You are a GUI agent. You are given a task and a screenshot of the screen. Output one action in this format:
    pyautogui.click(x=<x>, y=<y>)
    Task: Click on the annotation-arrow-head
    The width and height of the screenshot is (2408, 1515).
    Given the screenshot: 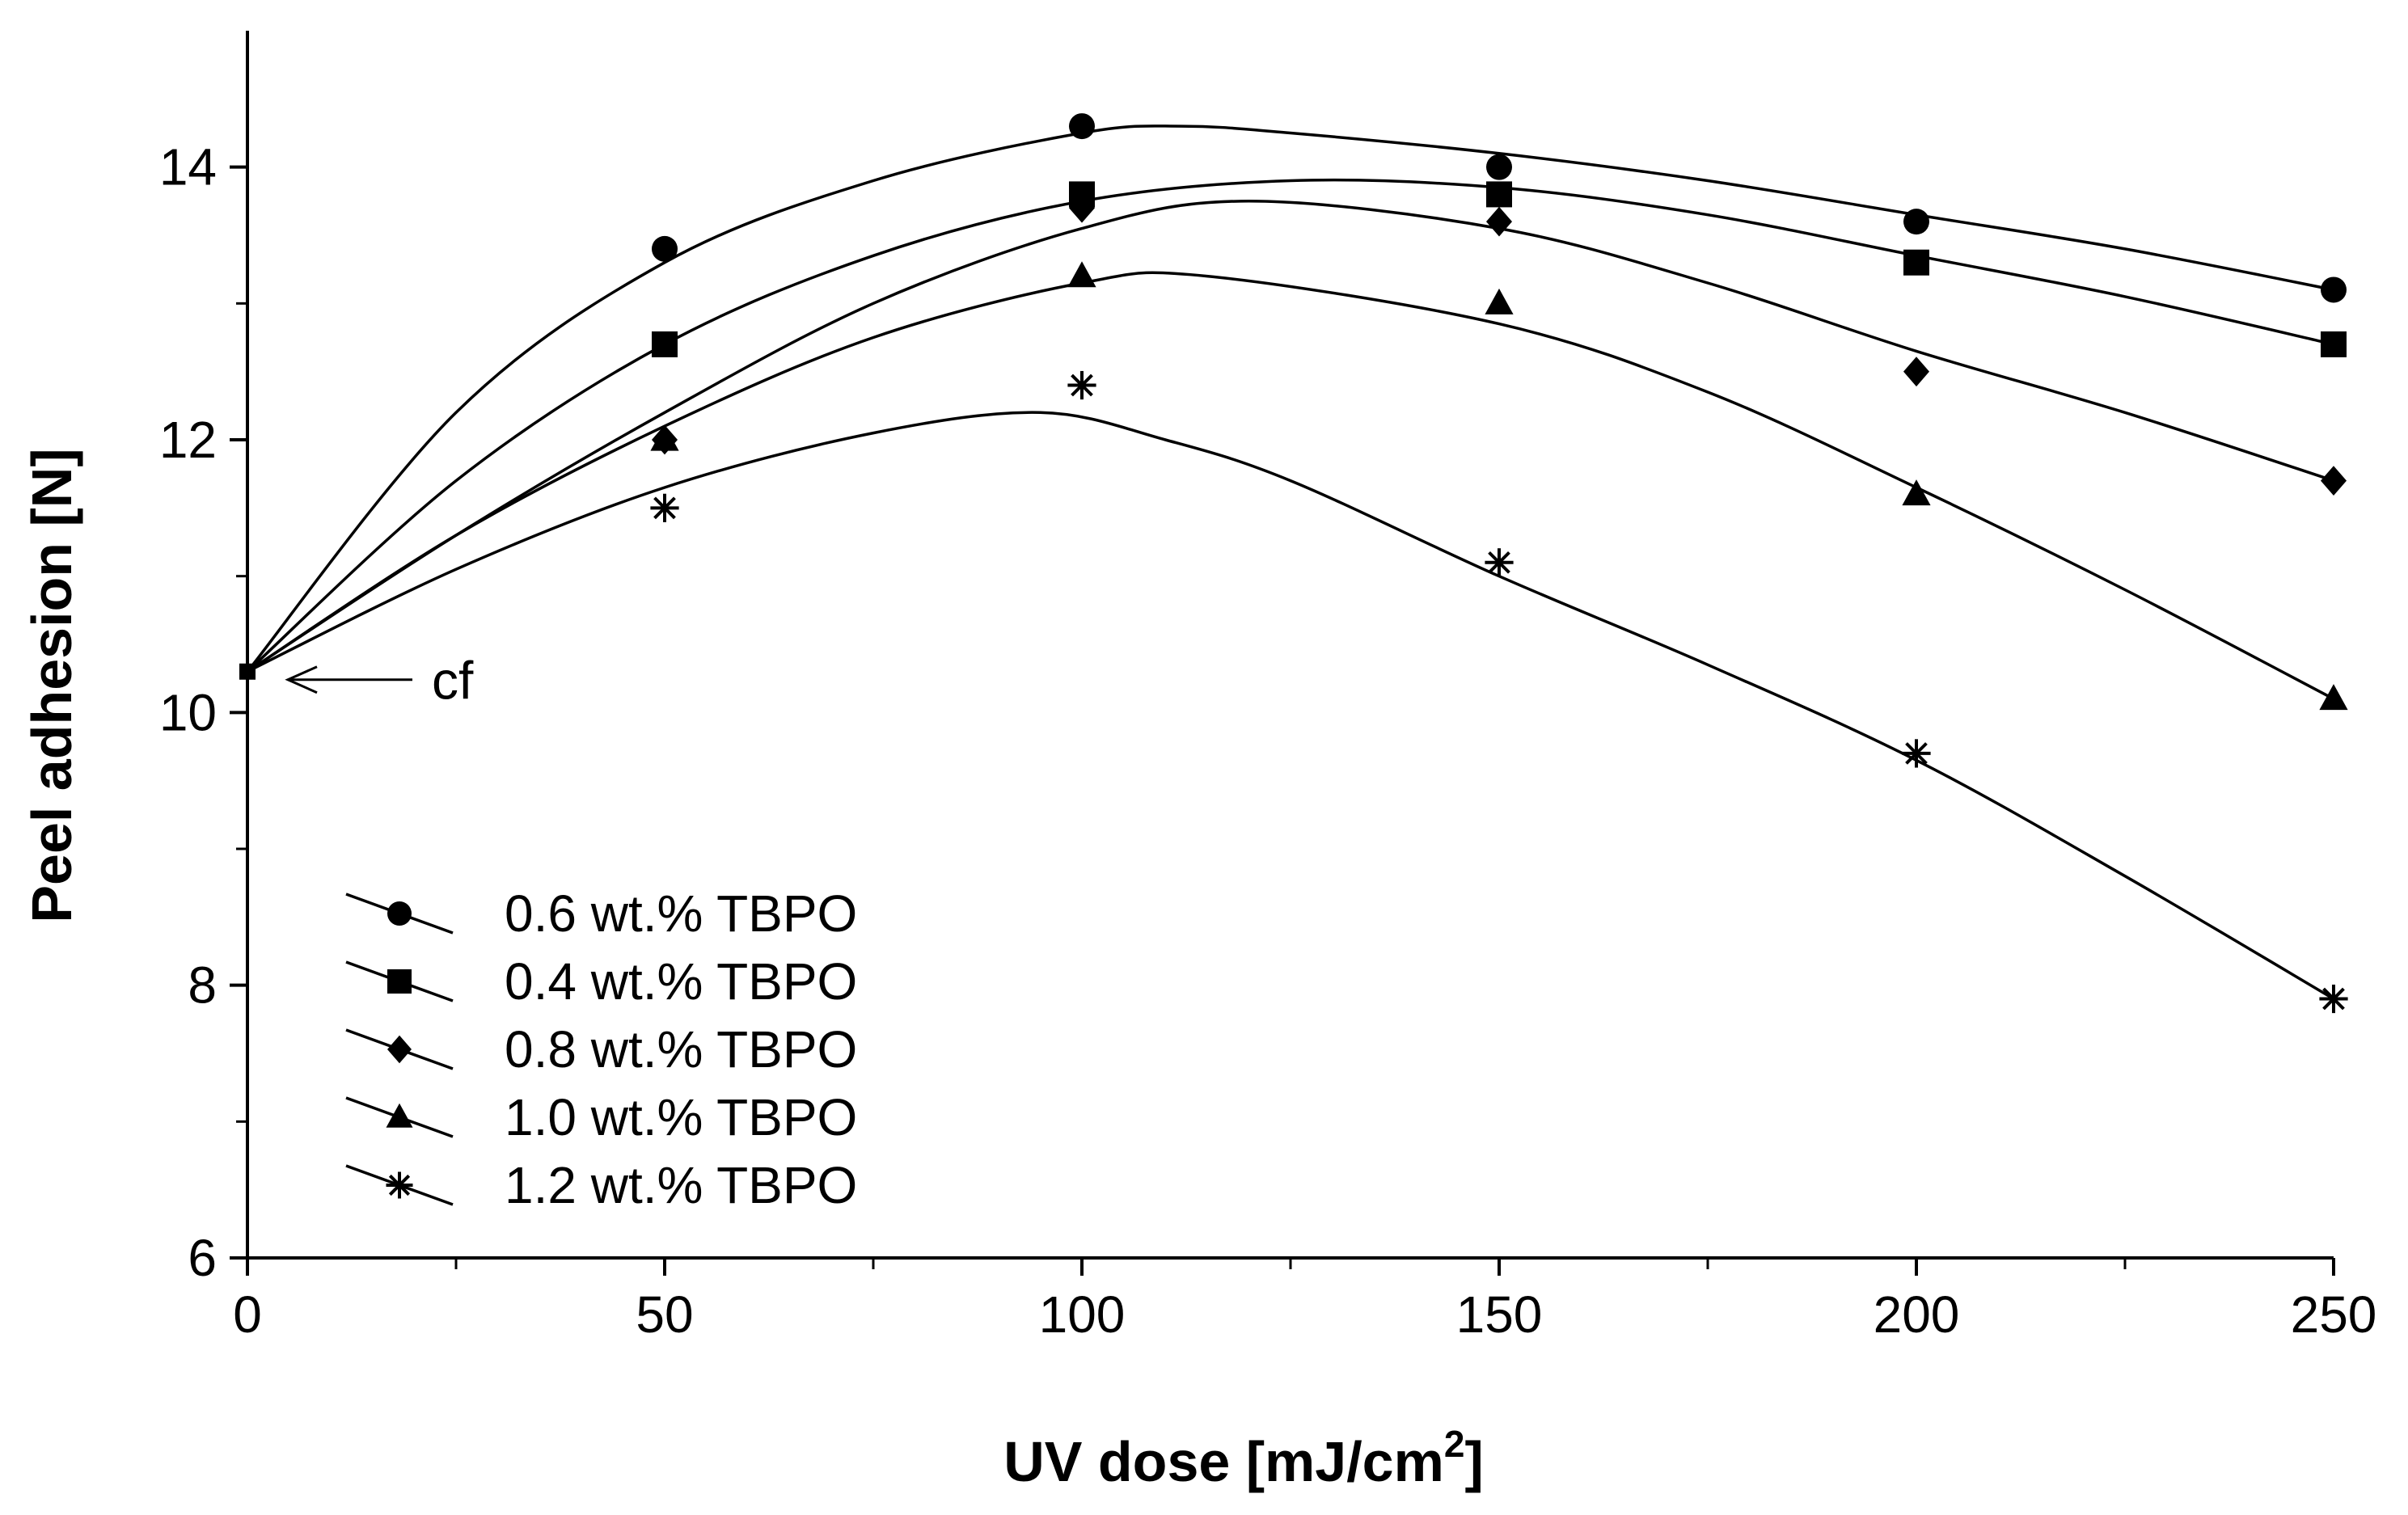 What is the action you would take?
    pyautogui.click(x=301, y=679)
    